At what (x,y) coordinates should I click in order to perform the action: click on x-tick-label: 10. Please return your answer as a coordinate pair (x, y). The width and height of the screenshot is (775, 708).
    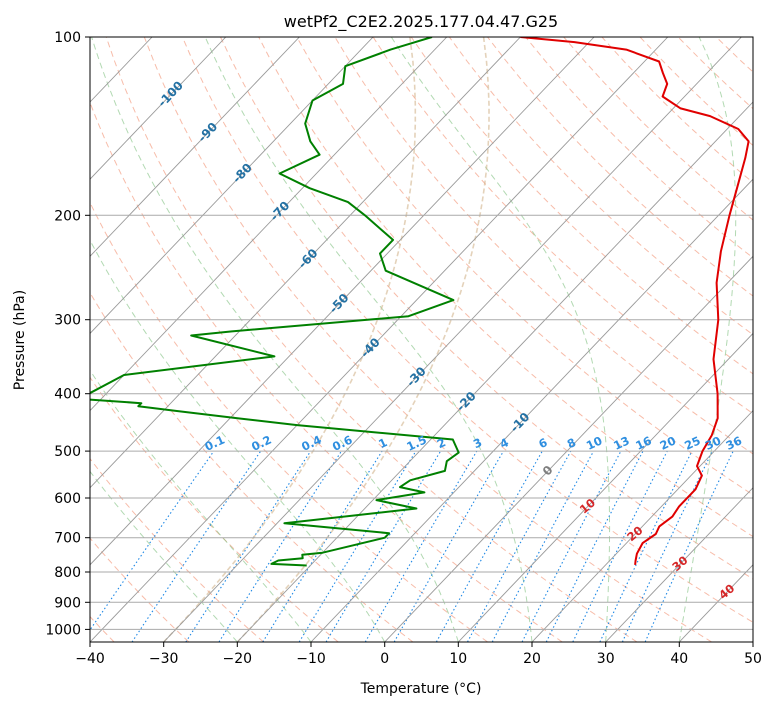
    Looking at the image, I should click on (458, 659).